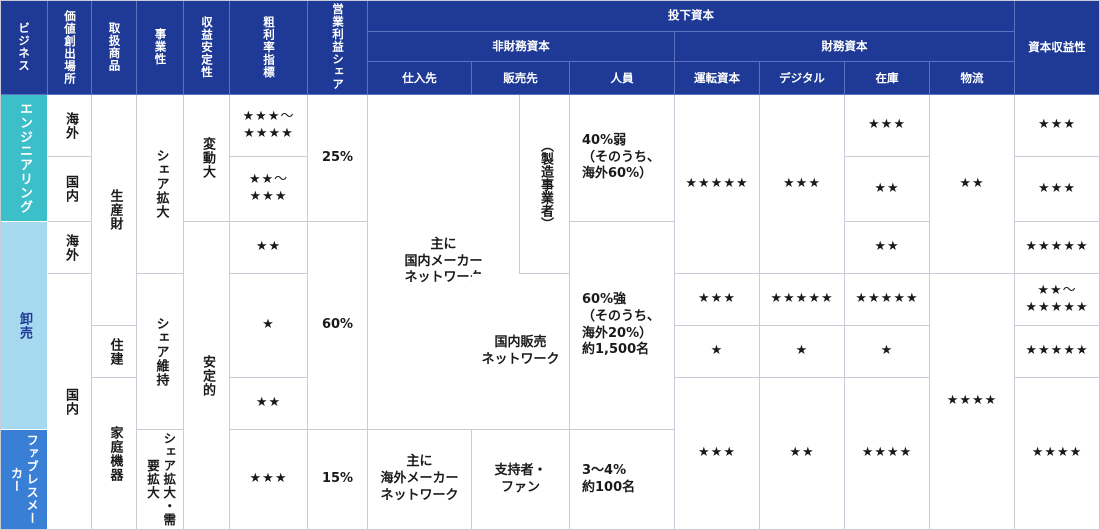 The width and height of the screenshot is (1100, 530). What do you see at coordinates (717, 352) in the screenshot?
I see `working-capital-rating: ★` at bounding box center [717, 352].